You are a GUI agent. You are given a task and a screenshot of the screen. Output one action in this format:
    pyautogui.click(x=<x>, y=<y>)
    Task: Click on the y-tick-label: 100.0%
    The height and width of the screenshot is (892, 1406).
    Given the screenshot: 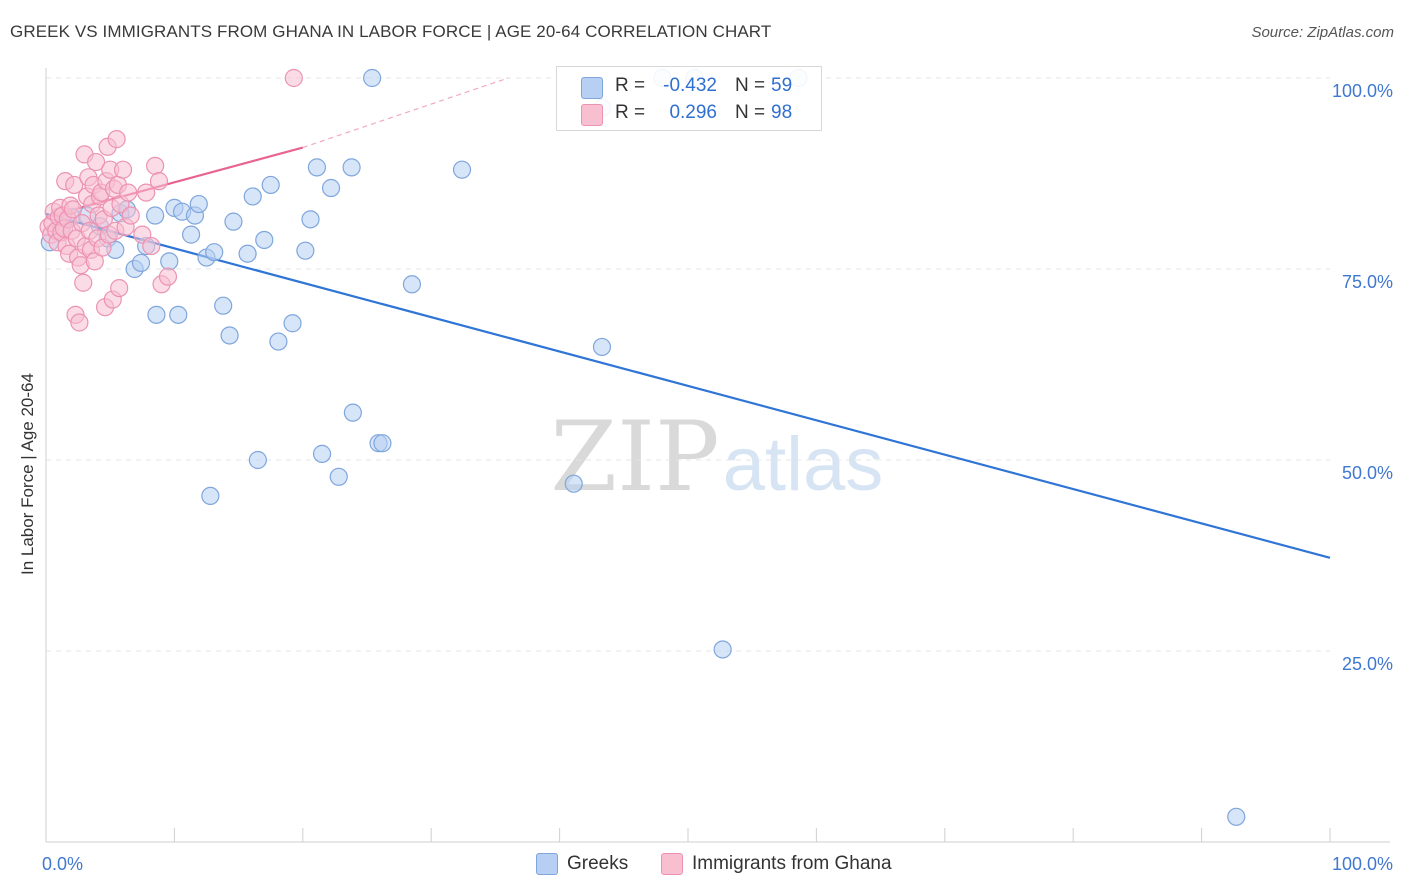 What is the action you would take?
    pyautogui.click(x=1362, y=91)
    